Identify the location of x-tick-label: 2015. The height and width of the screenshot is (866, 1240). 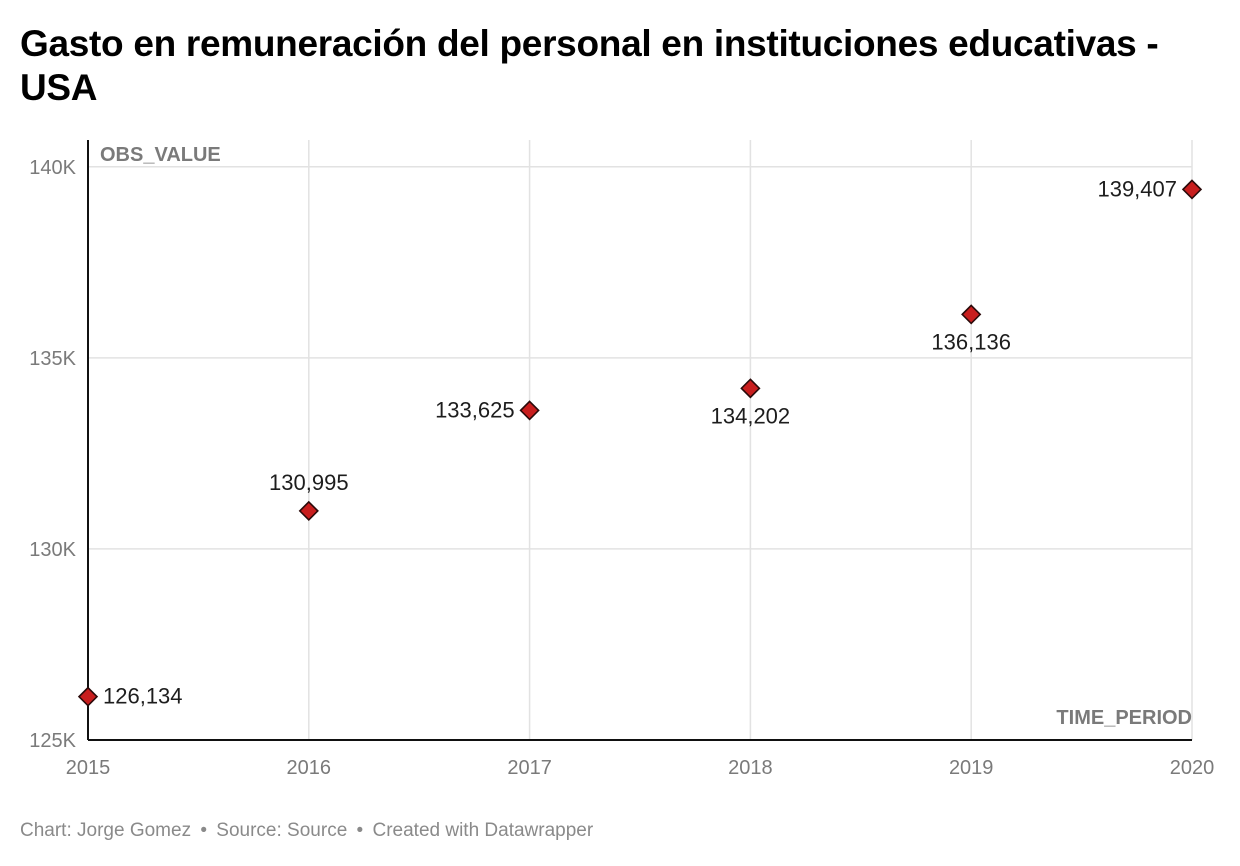
(88, 768).